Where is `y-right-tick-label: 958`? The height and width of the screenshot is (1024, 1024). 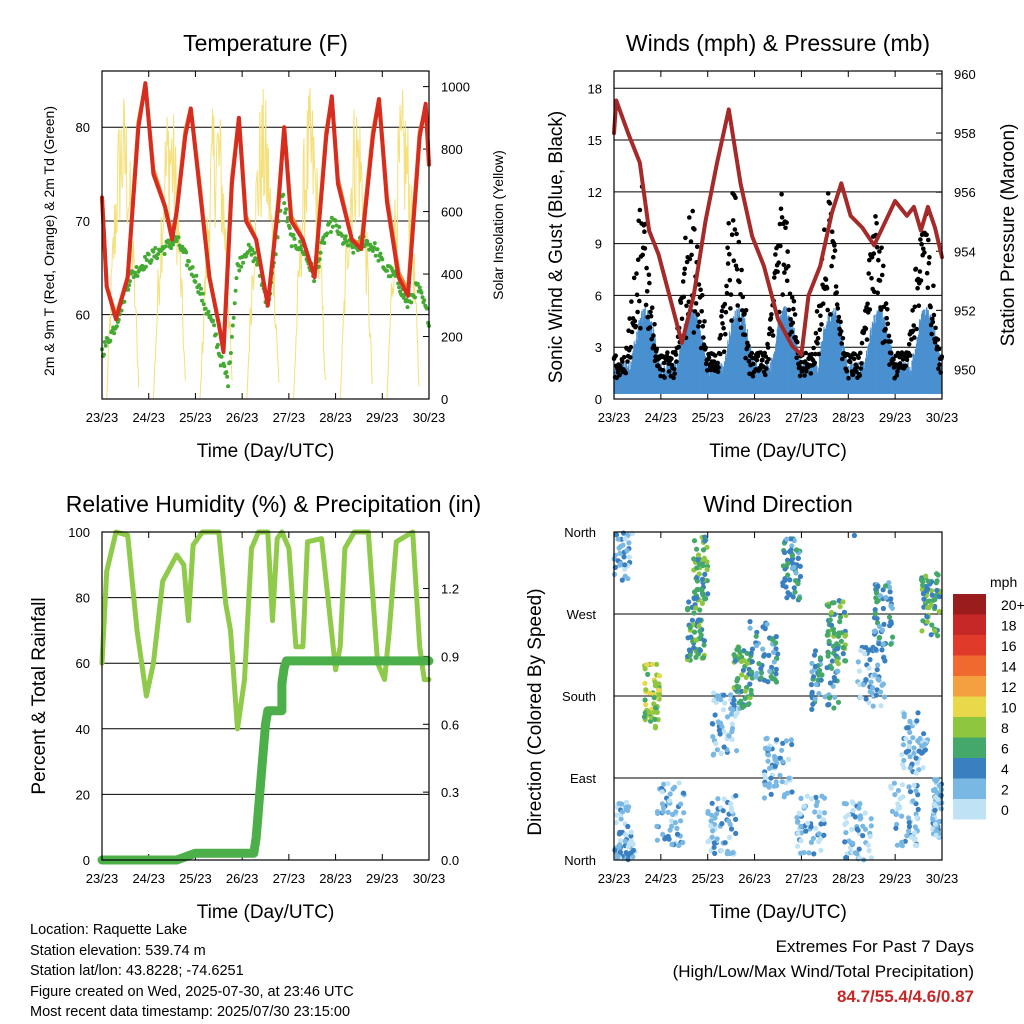 y-right-tick-label: 958 is located at coordinates (965, 133).